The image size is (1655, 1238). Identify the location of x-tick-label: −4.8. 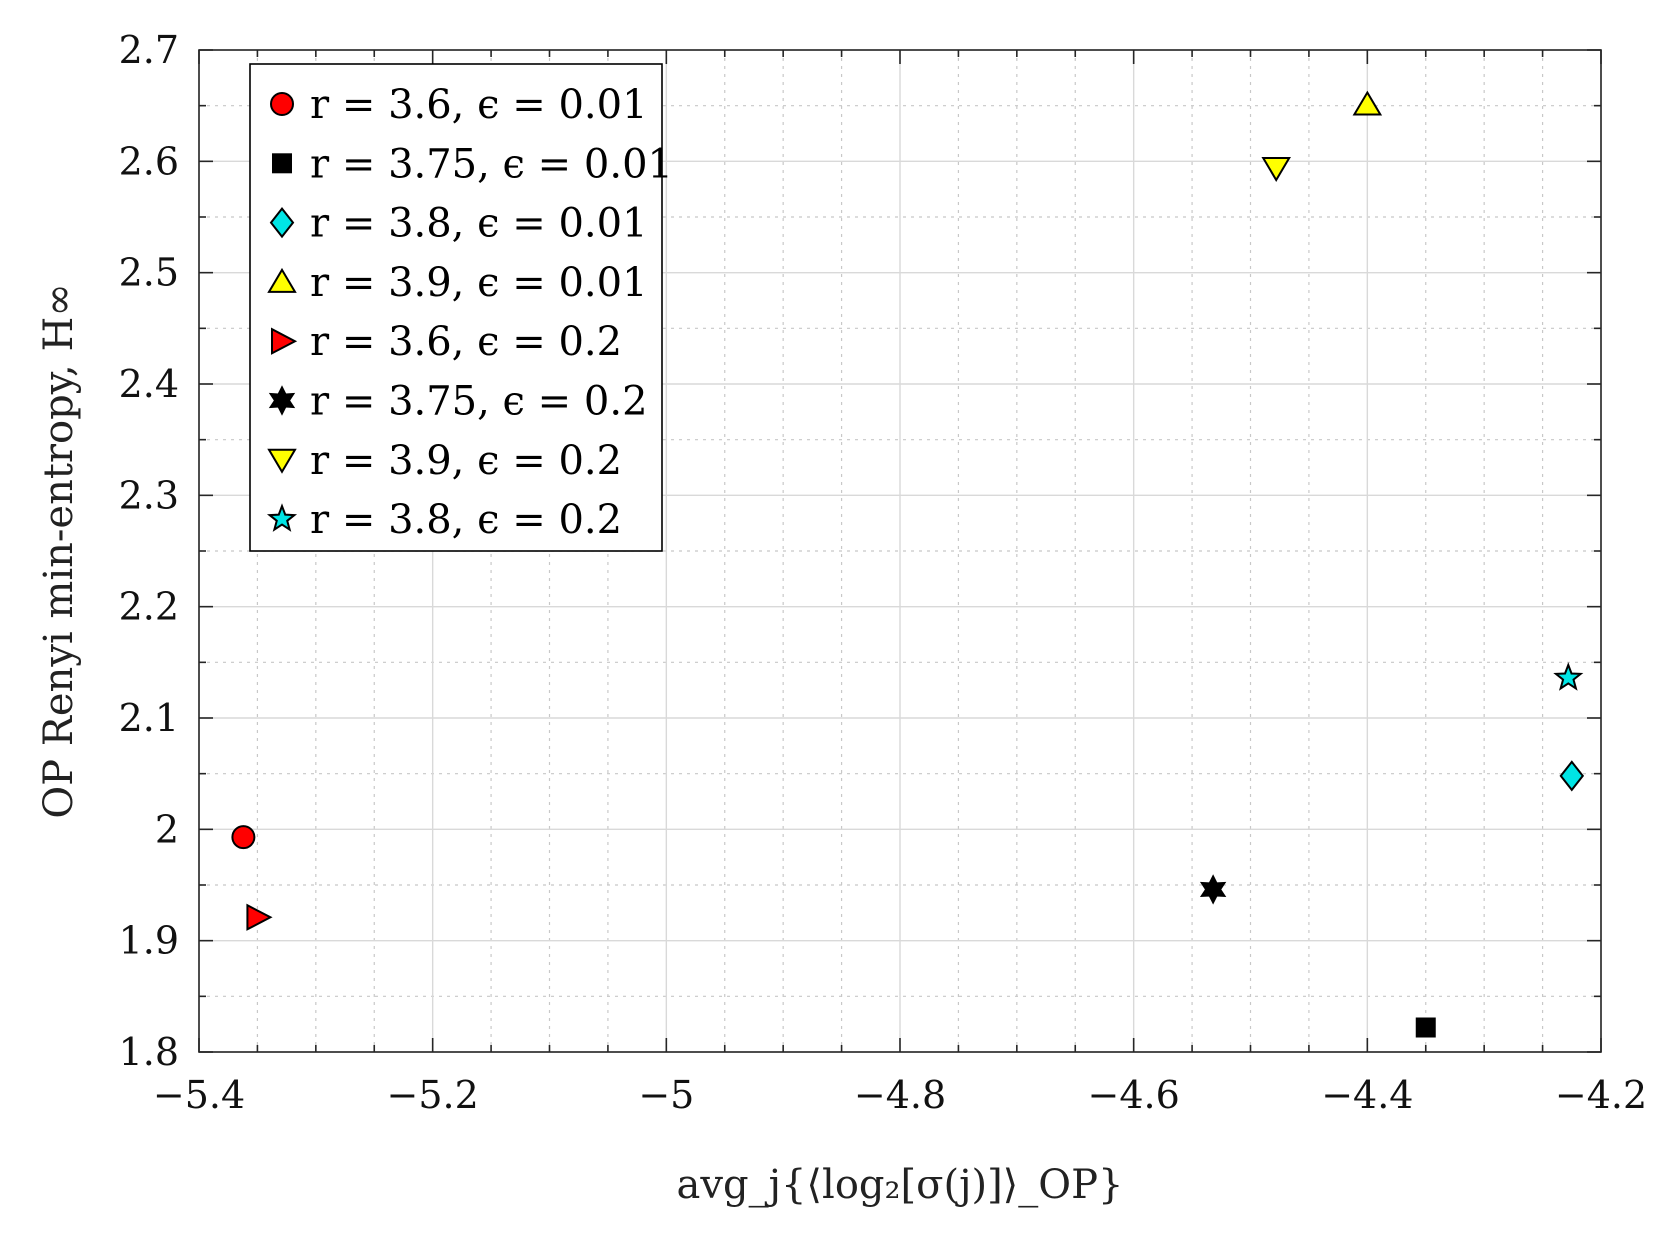
(900, 1095).